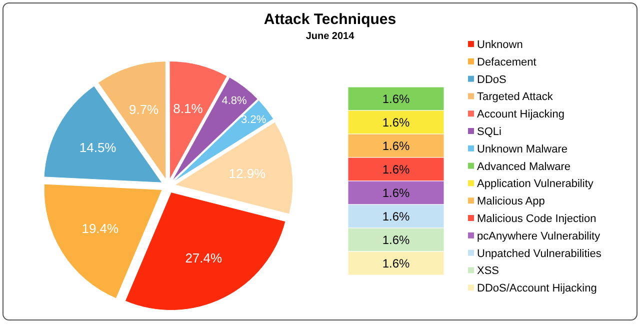 The image size is (643, 326). What do you see at coordinates (491, 80) in the screenshot?
I see `legend-label: DDoS` at bounding box center [491, 80].